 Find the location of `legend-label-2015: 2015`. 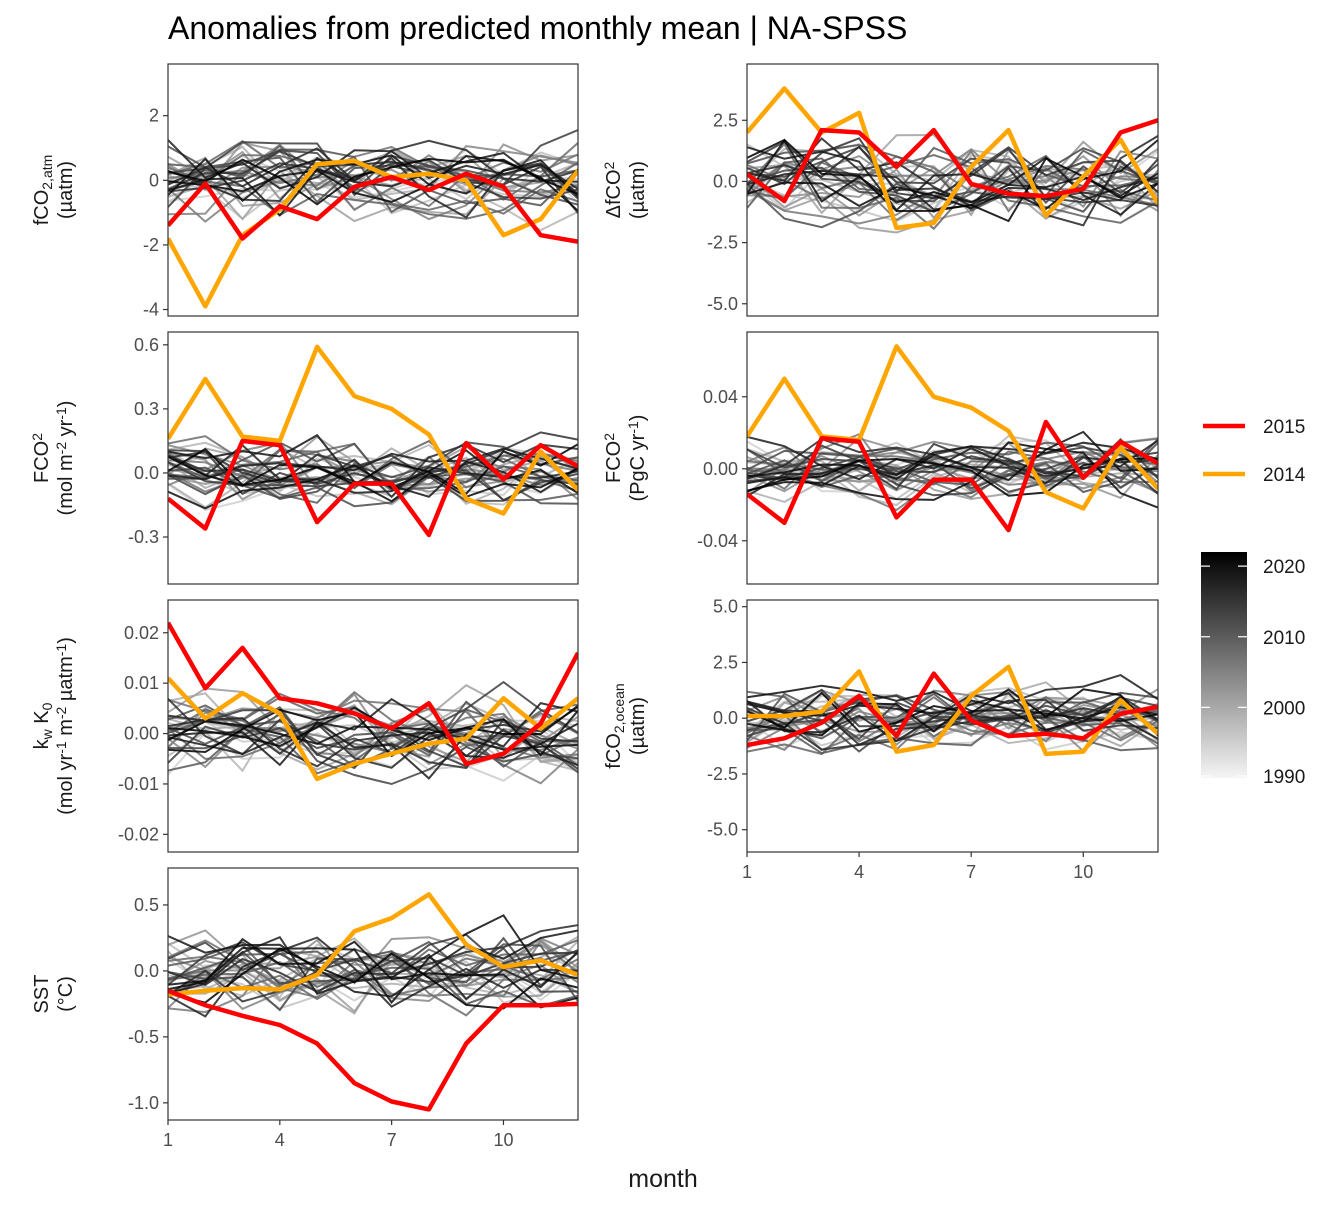

legend-label-2015: 2015 is located at coordinates (1284, 427).